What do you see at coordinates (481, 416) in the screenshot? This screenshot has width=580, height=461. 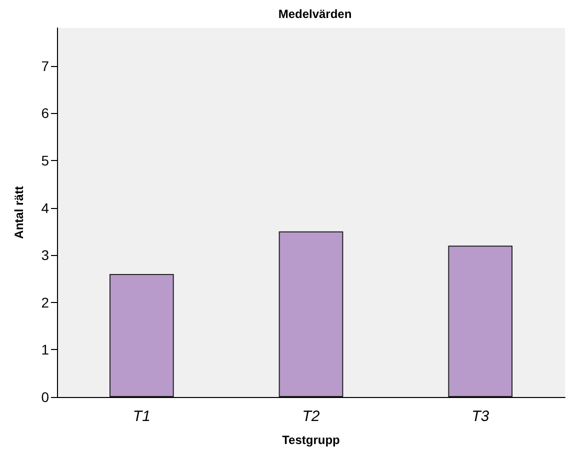 I see `x-tick-label: T3` at bounding box center [481, 416].